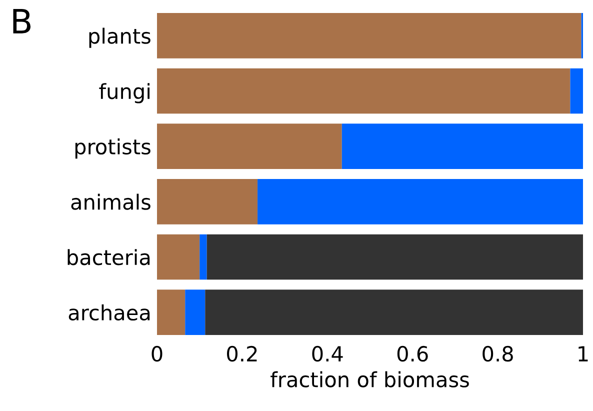 The height and width of the screenshot is (411, 593). I want to click on x-tick-label: 0, so click(157, 354).